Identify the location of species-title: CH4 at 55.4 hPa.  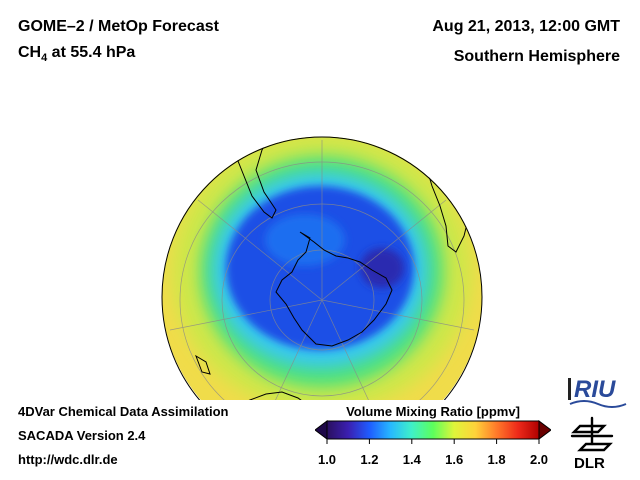
(76, 54).